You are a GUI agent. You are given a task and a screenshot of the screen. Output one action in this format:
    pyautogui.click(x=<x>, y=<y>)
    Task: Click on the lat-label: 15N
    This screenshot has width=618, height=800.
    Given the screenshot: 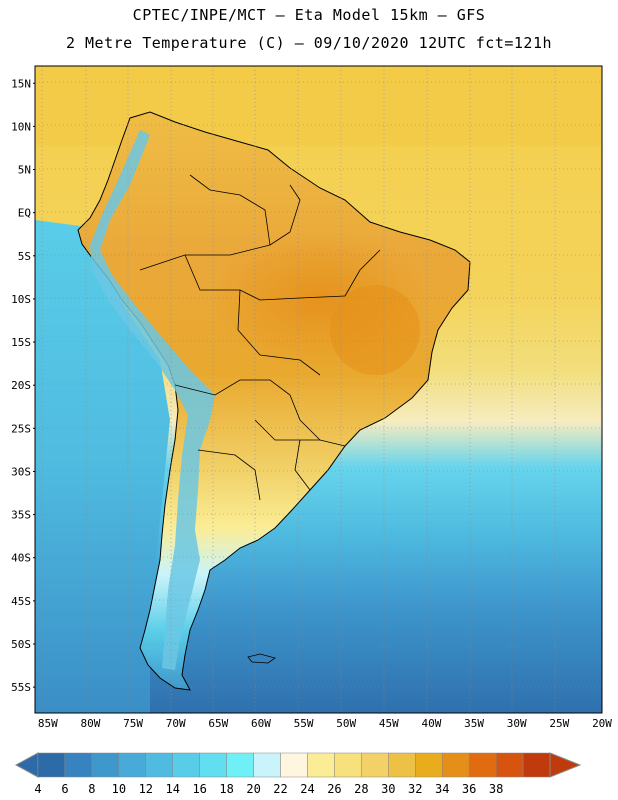 What is the action you would take?
    pyautogui.click(x=21, y=83)
    